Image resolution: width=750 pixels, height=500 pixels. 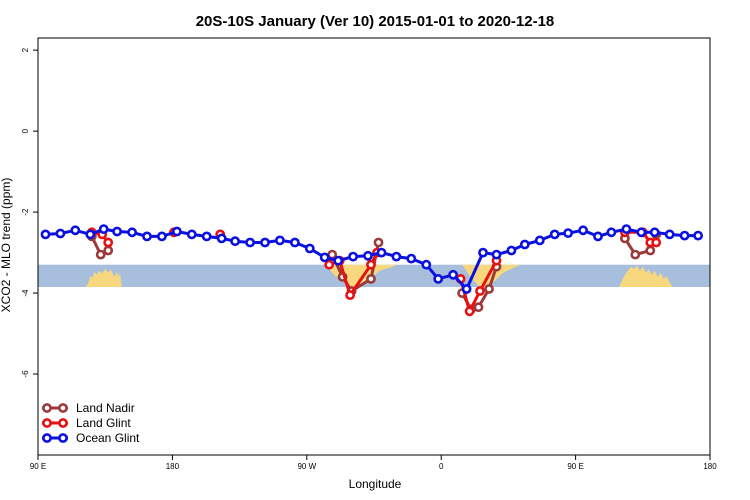 I want to click on ocean-glint-line, so click(x=372, y=259).